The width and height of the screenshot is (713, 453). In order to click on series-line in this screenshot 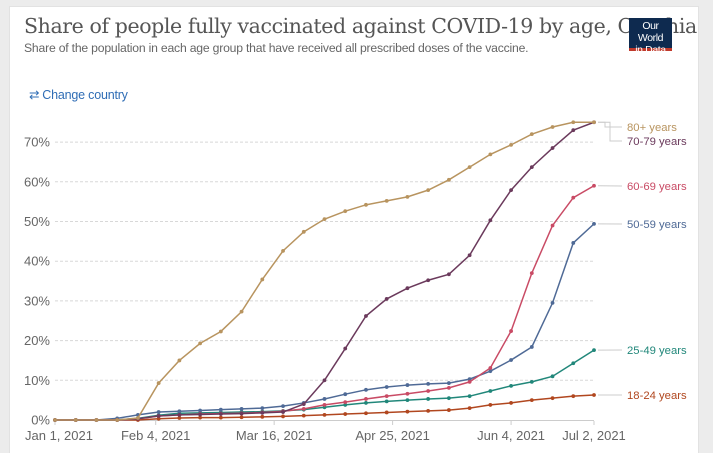, I will do `click(324, 385)`.